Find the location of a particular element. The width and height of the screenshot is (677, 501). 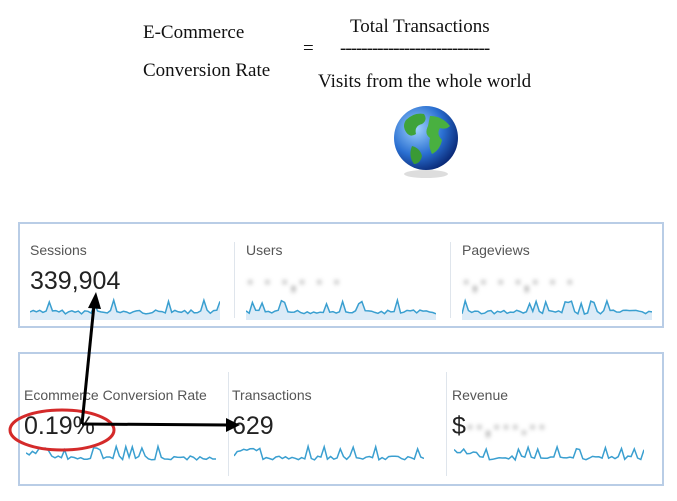

metric-value-obscured: · · ·,· · · is located at coordinates (294, 281).